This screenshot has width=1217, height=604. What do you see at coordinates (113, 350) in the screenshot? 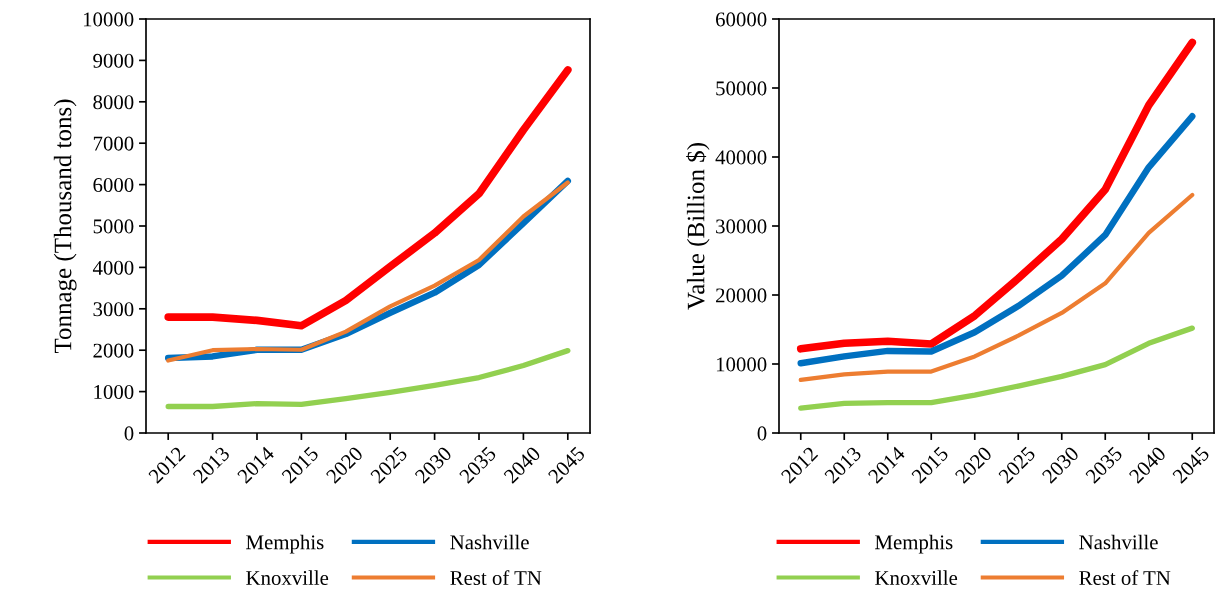
I see `y-tick-label: 2000` at bounding box center [113, 350].